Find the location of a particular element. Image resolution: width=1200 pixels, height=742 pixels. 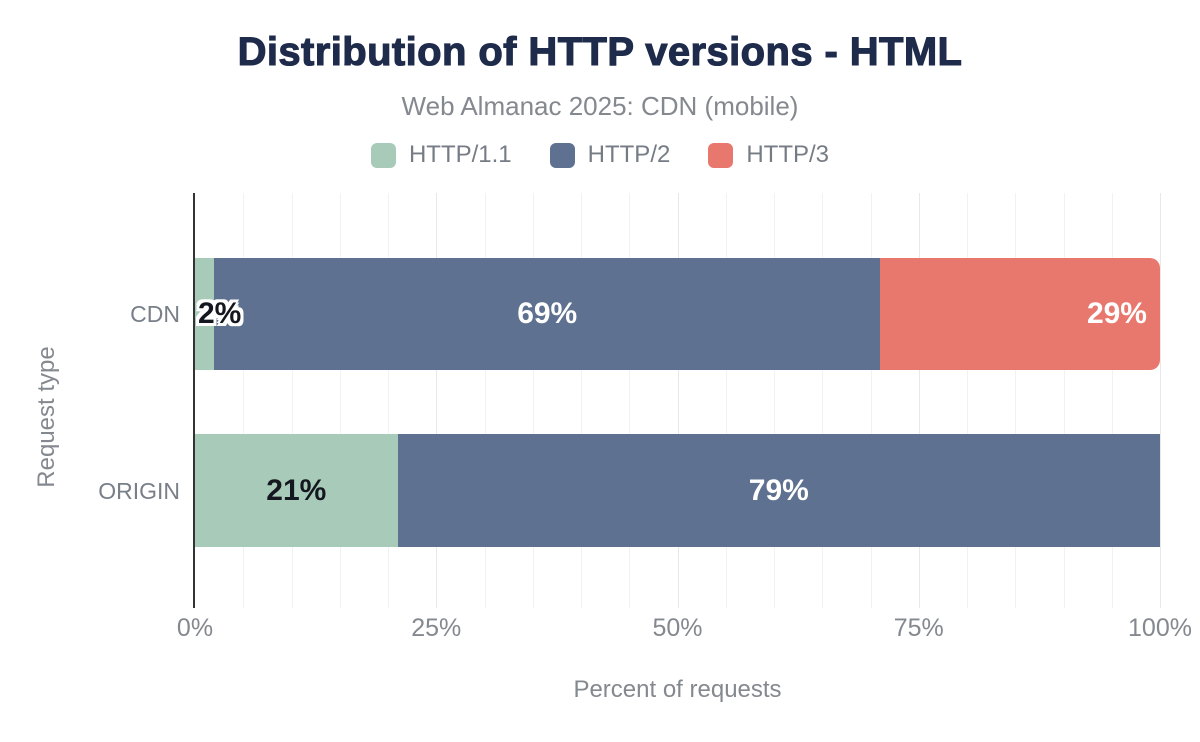

bar-segment-value-label: 79% is located at coordinates (778, 490).